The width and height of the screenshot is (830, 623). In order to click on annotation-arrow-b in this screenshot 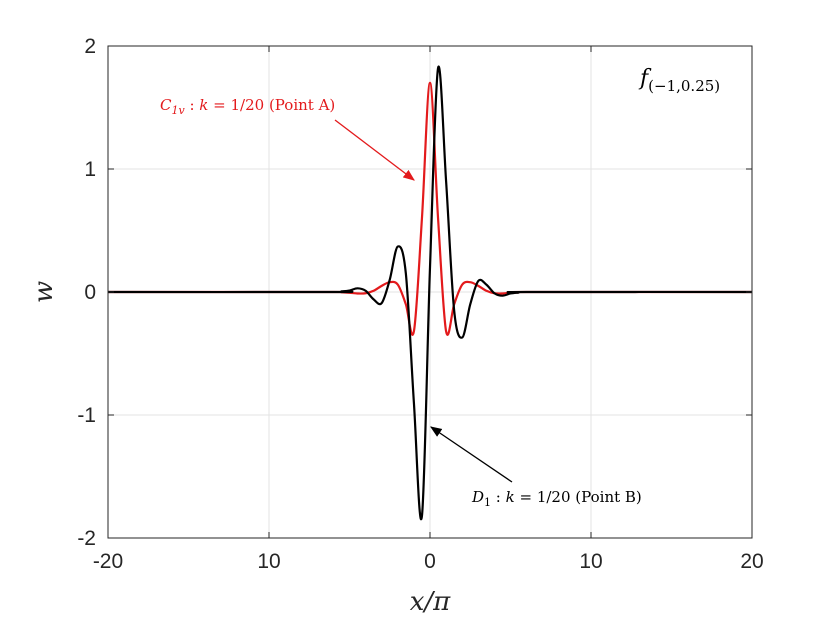, I will do `click(471, 454)`.